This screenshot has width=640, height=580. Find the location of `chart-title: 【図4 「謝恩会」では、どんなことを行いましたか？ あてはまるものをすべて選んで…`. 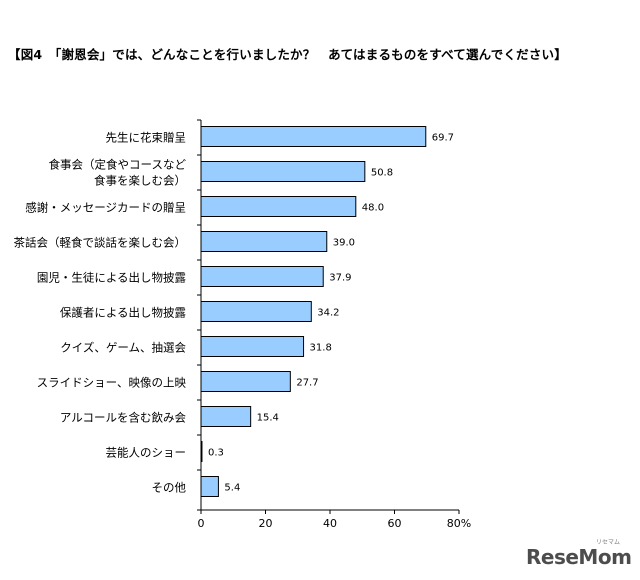

chart-title: 【図4 「謝恩会」では、どんなことを行いましたか？ あてはまるものをすべて選んで… is located at coordinates (287, 54).